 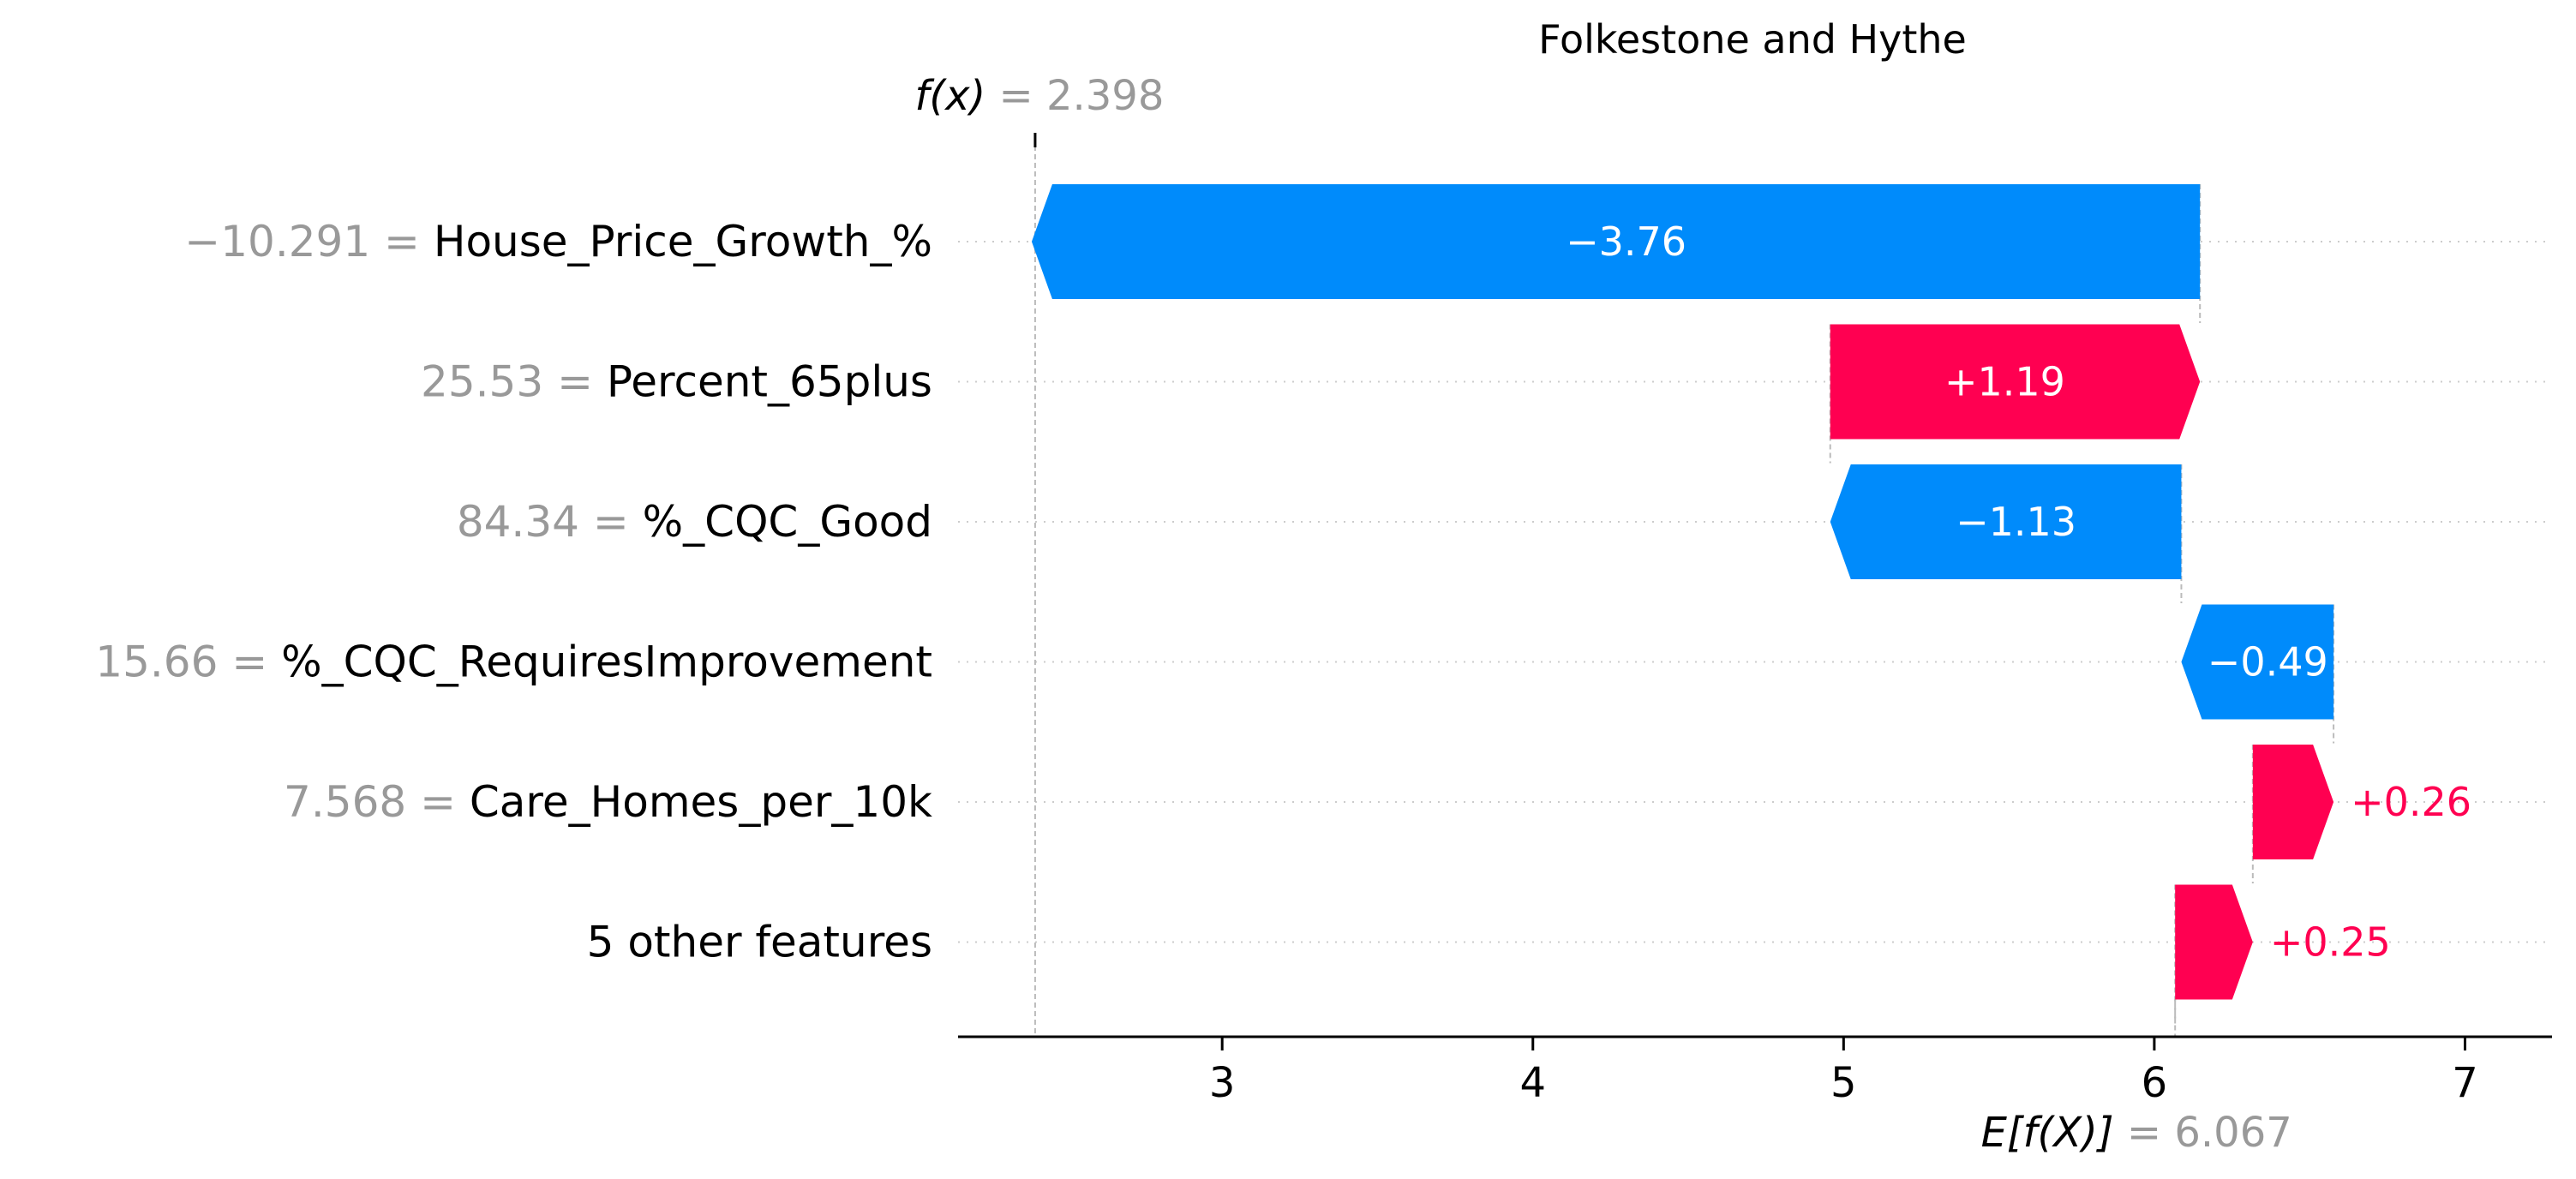 I want to click on bar-value-label: −3.76, so click(x=1626, y=241).